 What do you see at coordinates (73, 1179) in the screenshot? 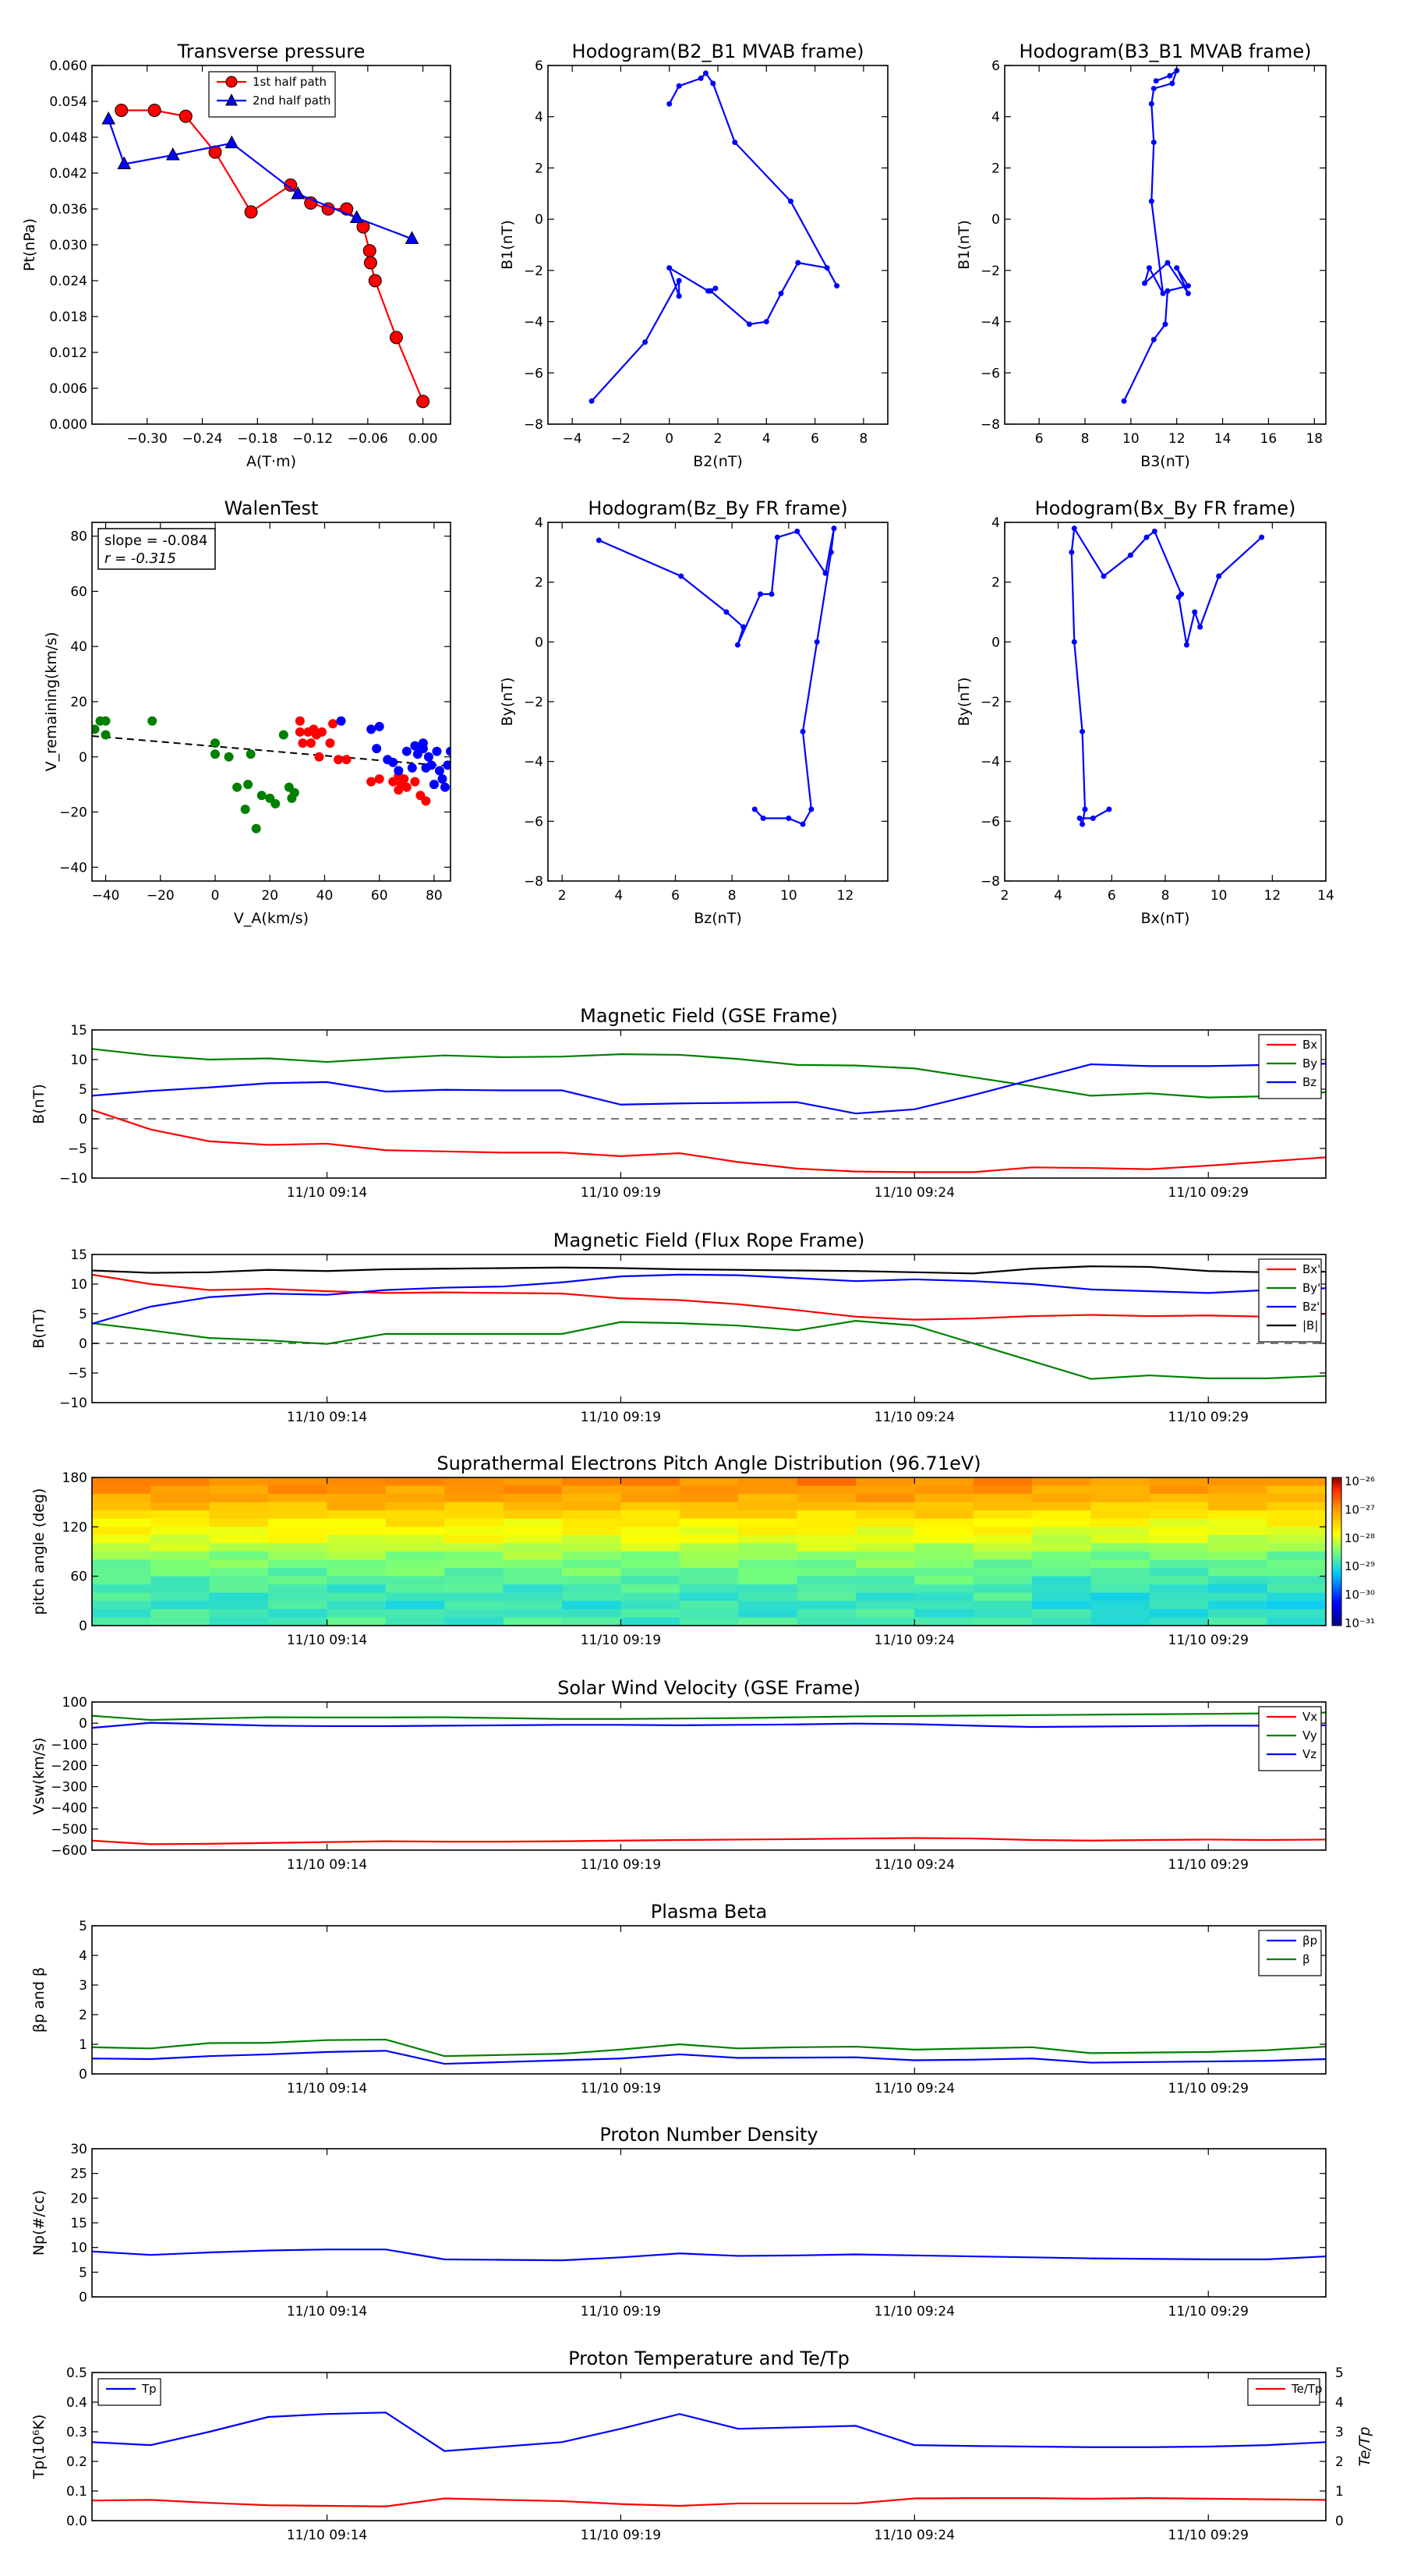
I see `y-tick-label: −10` at bounding box center [73, 1179].